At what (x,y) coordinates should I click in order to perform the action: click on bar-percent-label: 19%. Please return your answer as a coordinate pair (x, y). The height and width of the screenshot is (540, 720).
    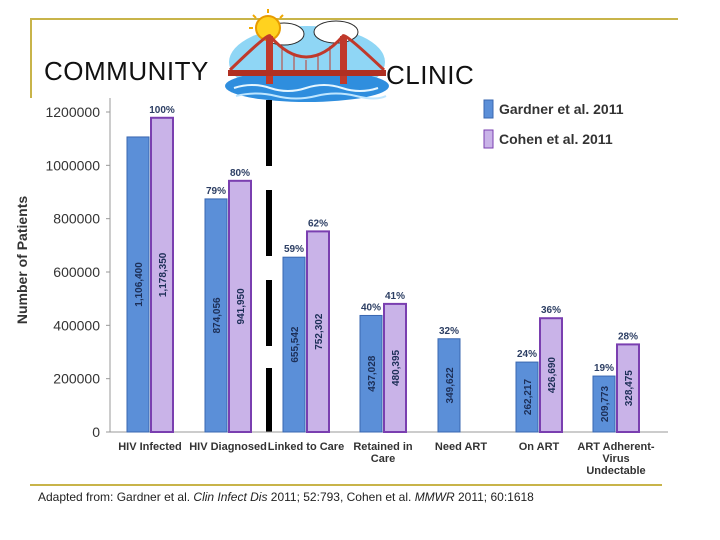
    Looking at the image, I should click on (604, 368).